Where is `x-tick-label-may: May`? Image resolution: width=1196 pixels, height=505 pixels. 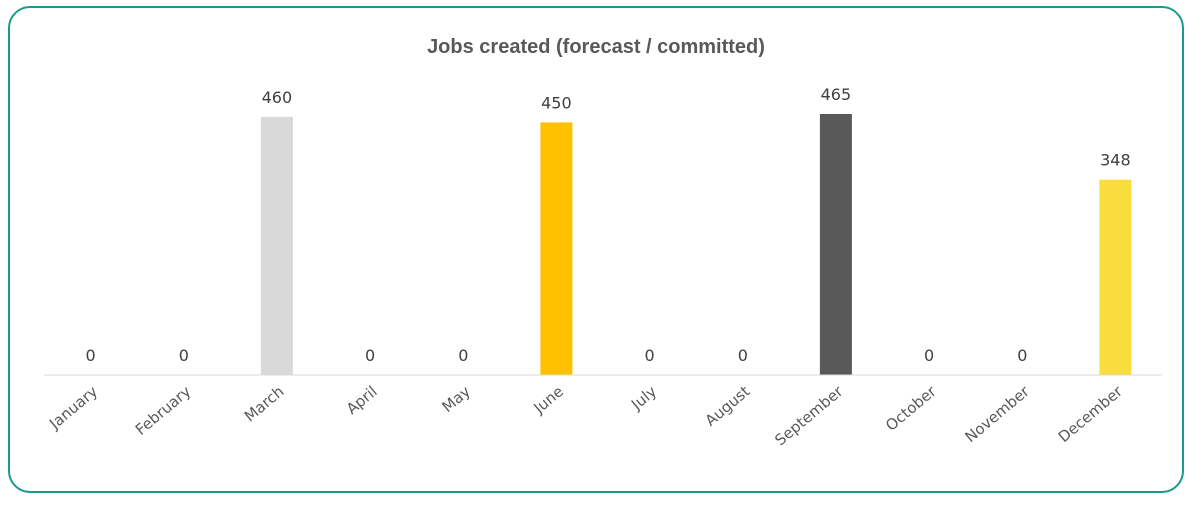
x-tick-label-may: May is located at coordinates (456, 399).